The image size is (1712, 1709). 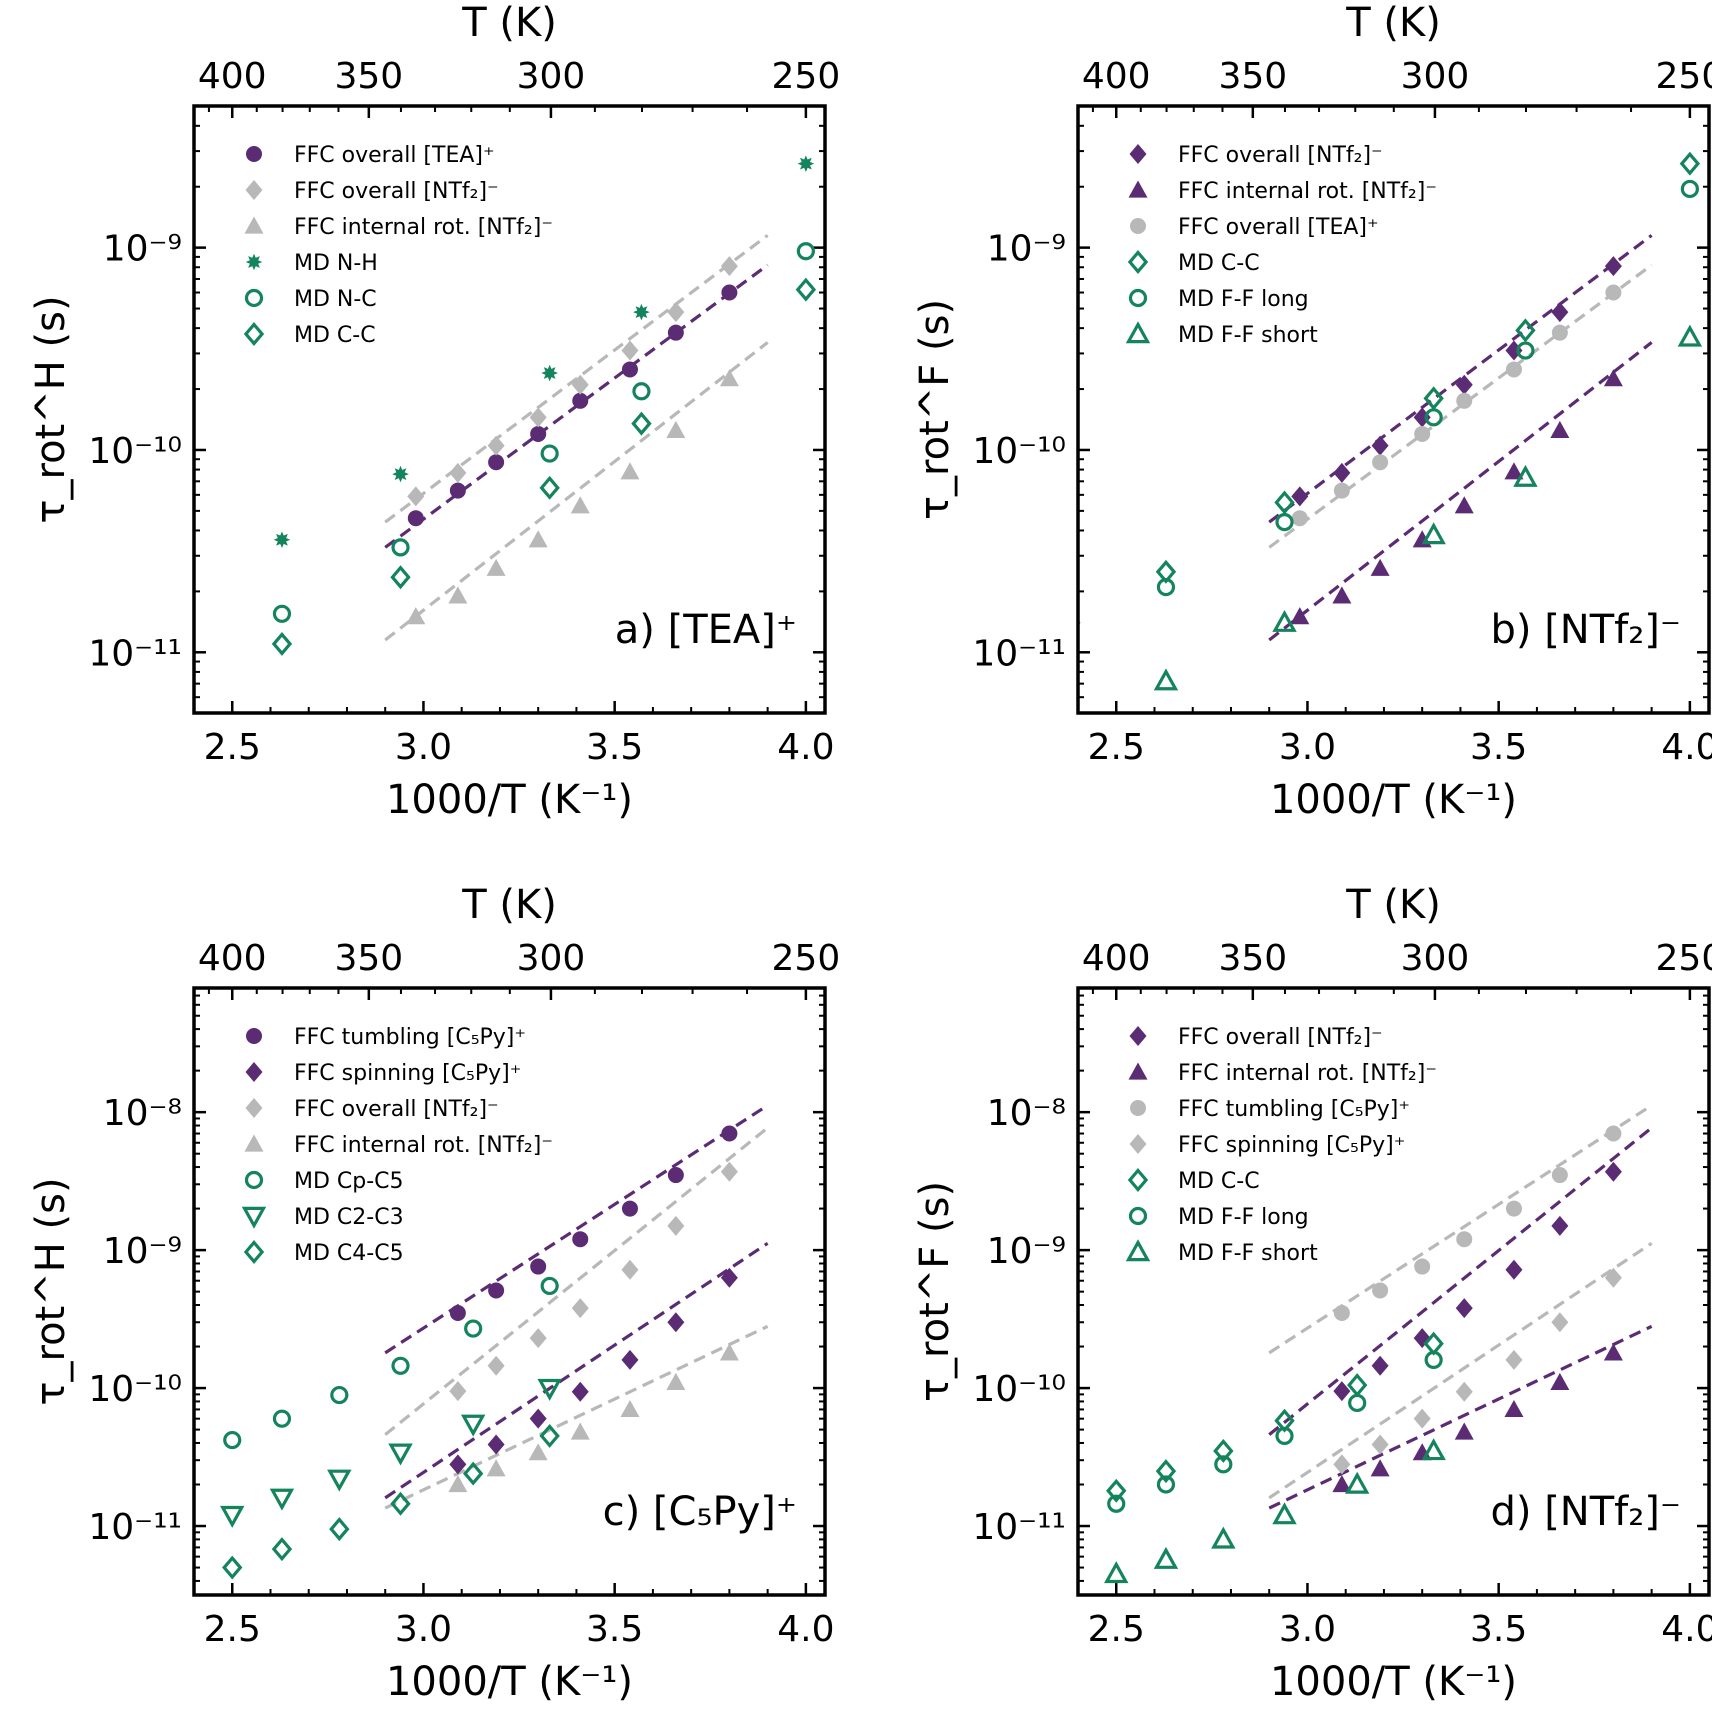 I want to click on legend-label: FFC internal rot. [NTf₂]⁻, so click(x=1307, y=191).